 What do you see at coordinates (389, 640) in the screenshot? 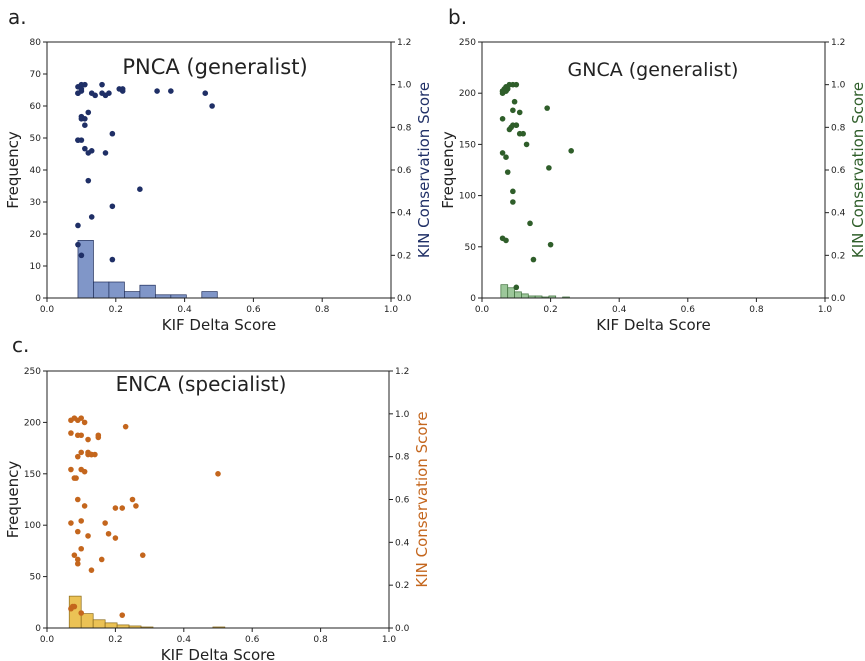
I see `x-tick-label: 1.0` at bounding box center [389, 640].